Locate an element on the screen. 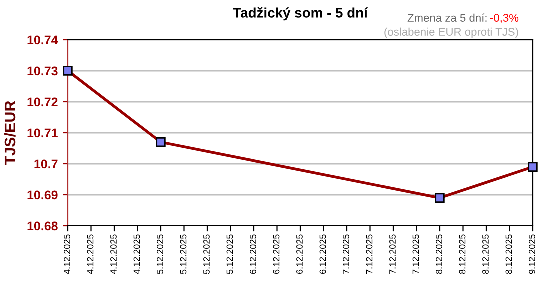 This screenshot has width=559, height=284. y-tick-label: 10.72 is located at coordinates (43, 102).